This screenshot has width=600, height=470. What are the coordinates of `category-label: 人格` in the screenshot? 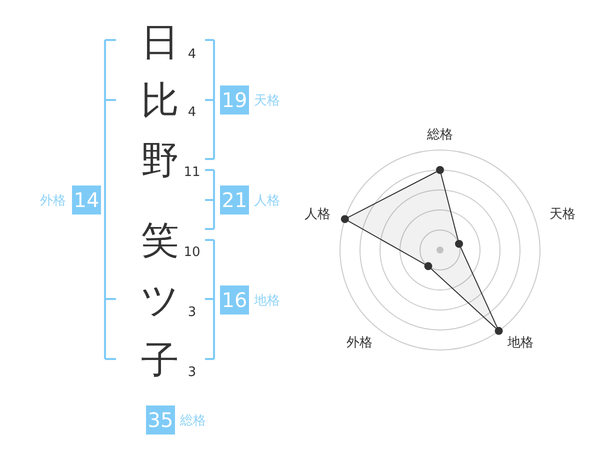 It's located at (267, 201).